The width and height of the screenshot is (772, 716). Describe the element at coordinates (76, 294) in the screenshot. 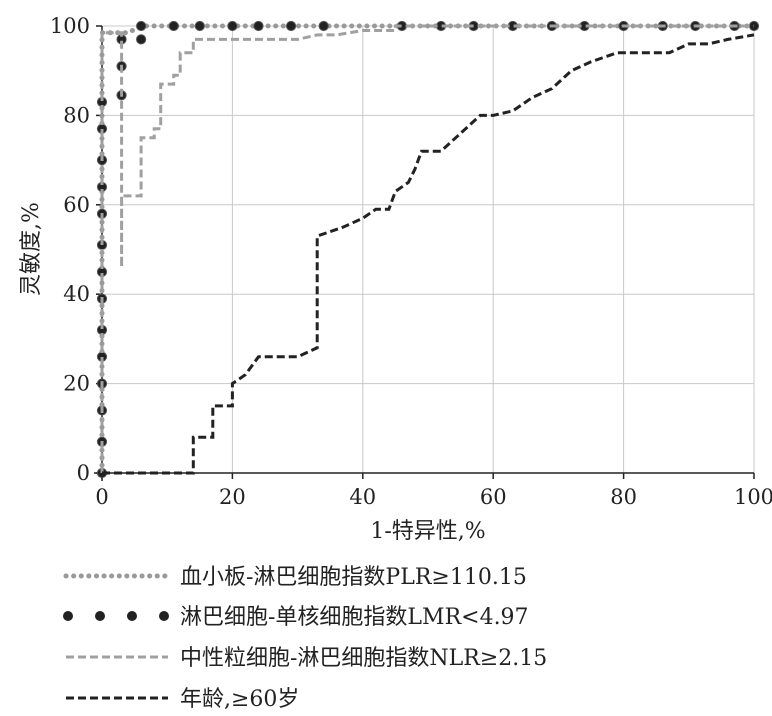

I see `y-tick-label-2: 40` at that location.